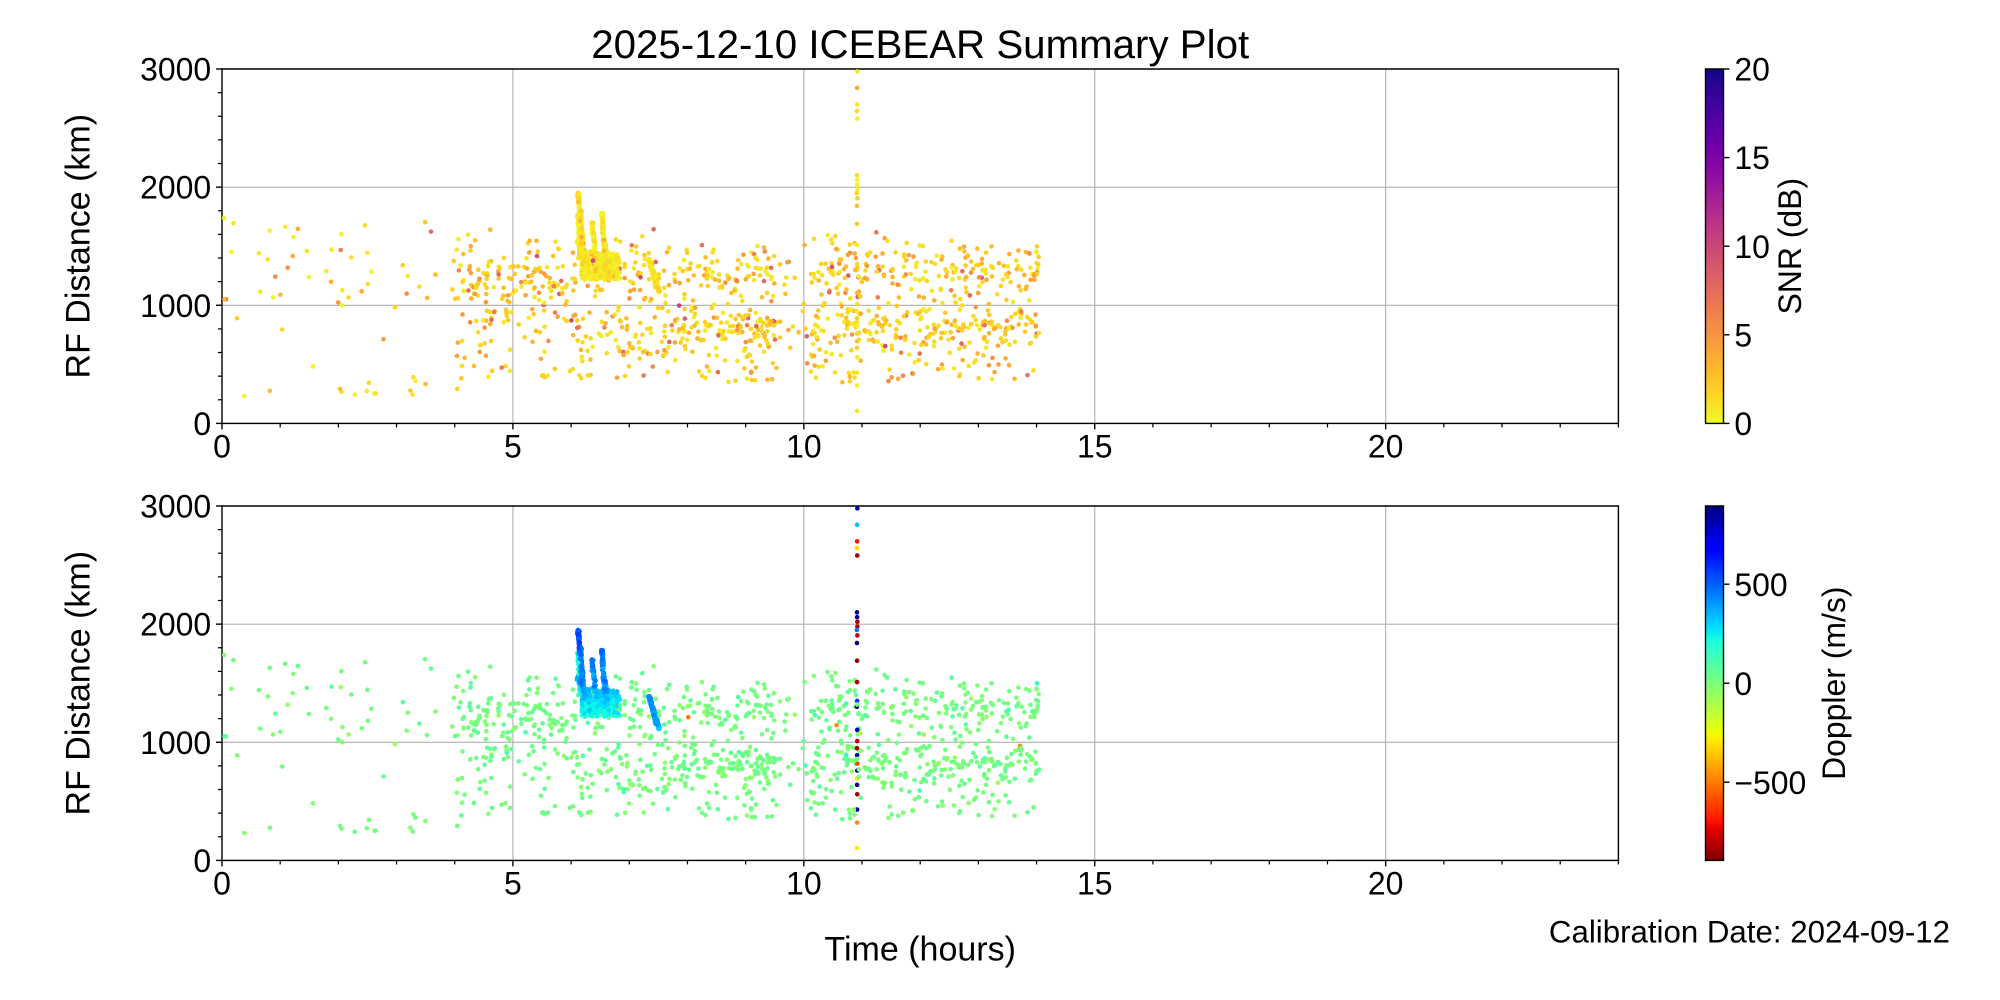 This screenshot has width=2000, height=1000. I want to click on svg-text: Doppler (m/s), so click(1834, 682).